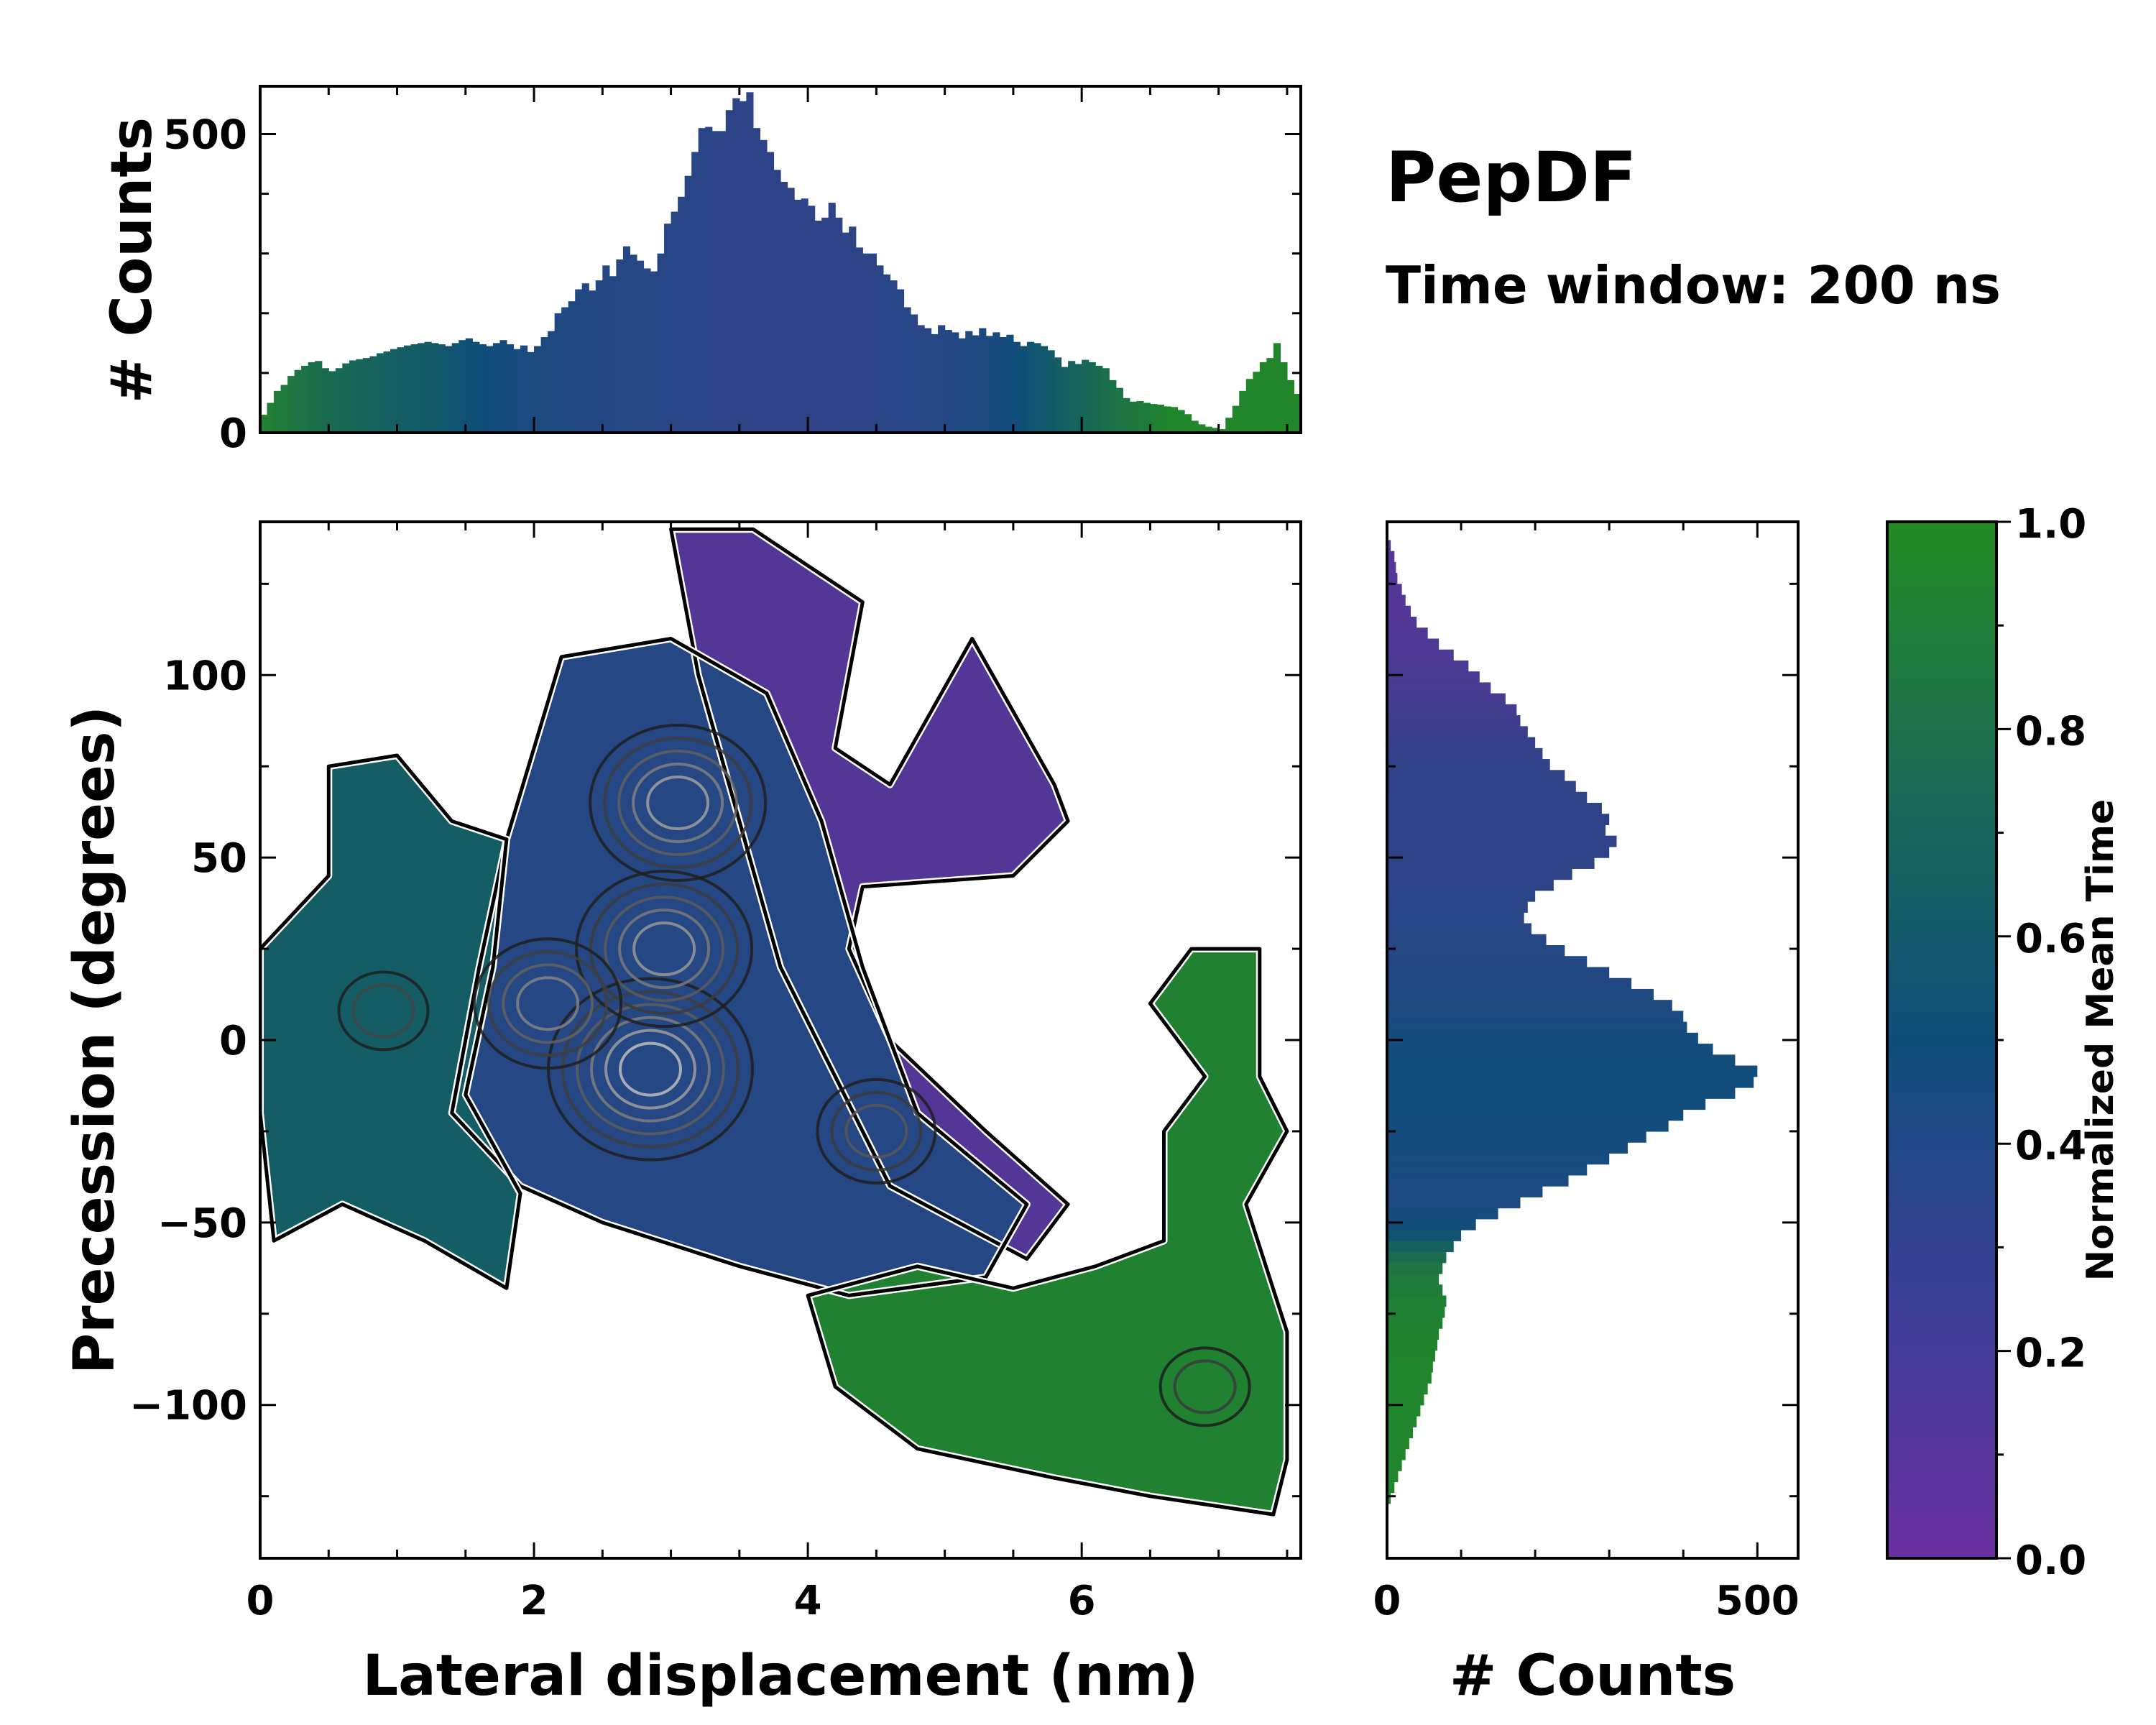  What do you see at coordinates (534, 1601) in the screenshot?
I see `main-xtick-label: 2` at bounding box center [534, 1601].